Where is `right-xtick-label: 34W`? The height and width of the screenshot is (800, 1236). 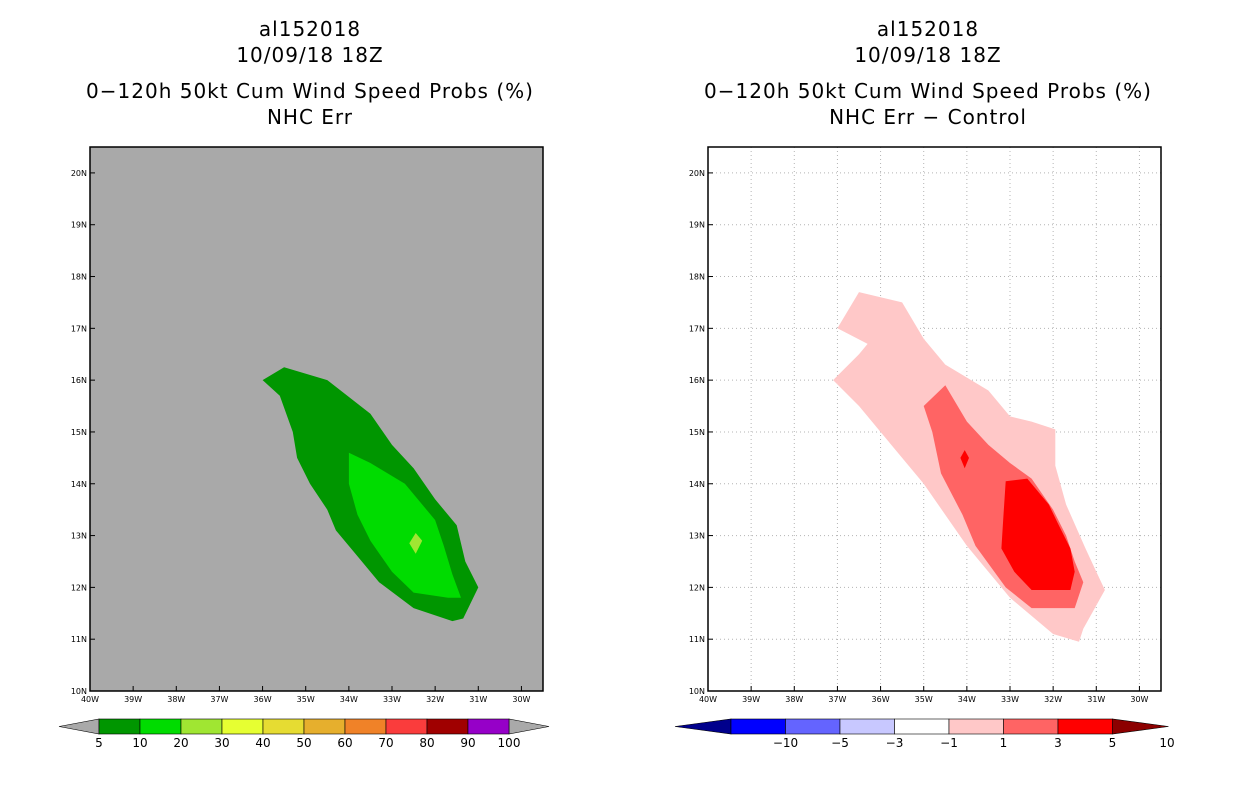 right-xtick-label: 34W is located at coordinates (967, 699).